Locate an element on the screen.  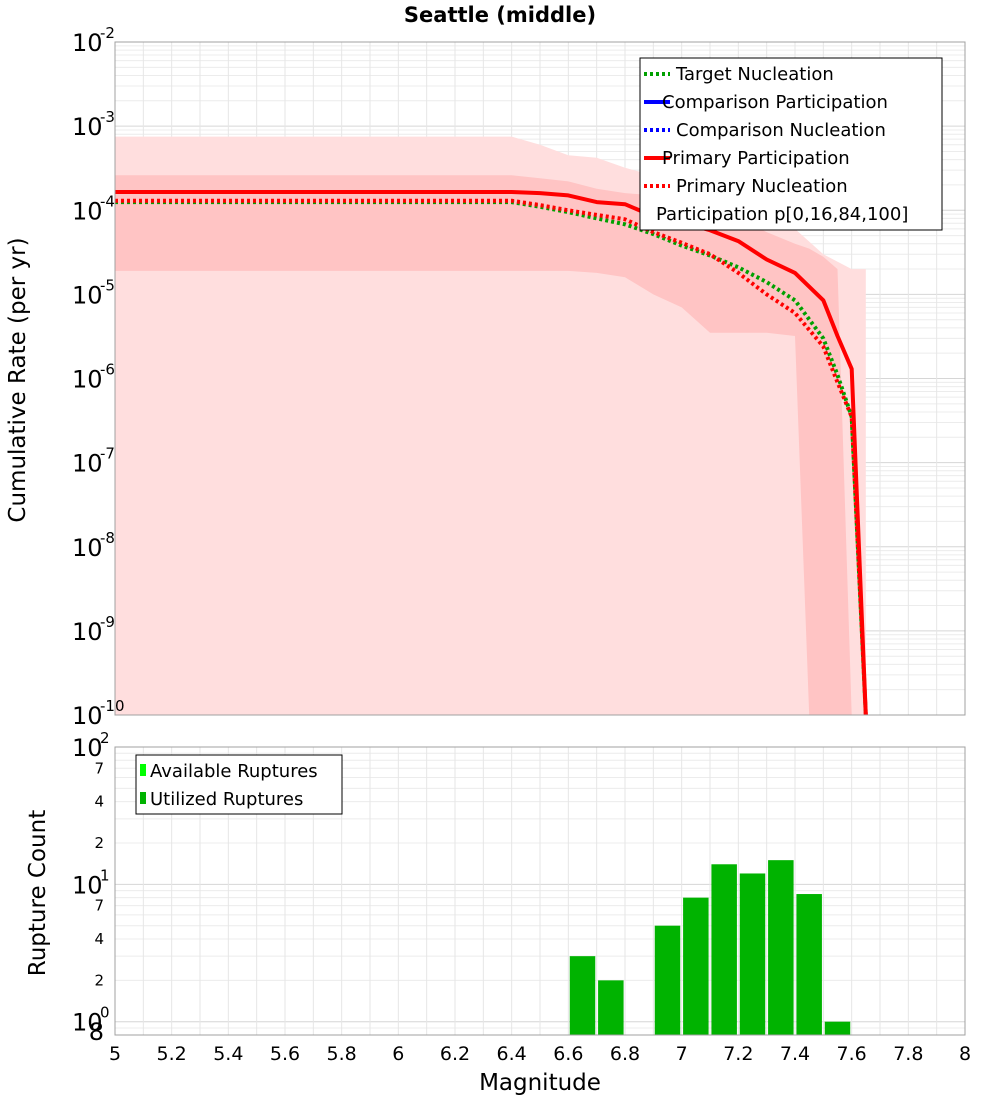
top-legend-box is located at coordinates (791, 144).